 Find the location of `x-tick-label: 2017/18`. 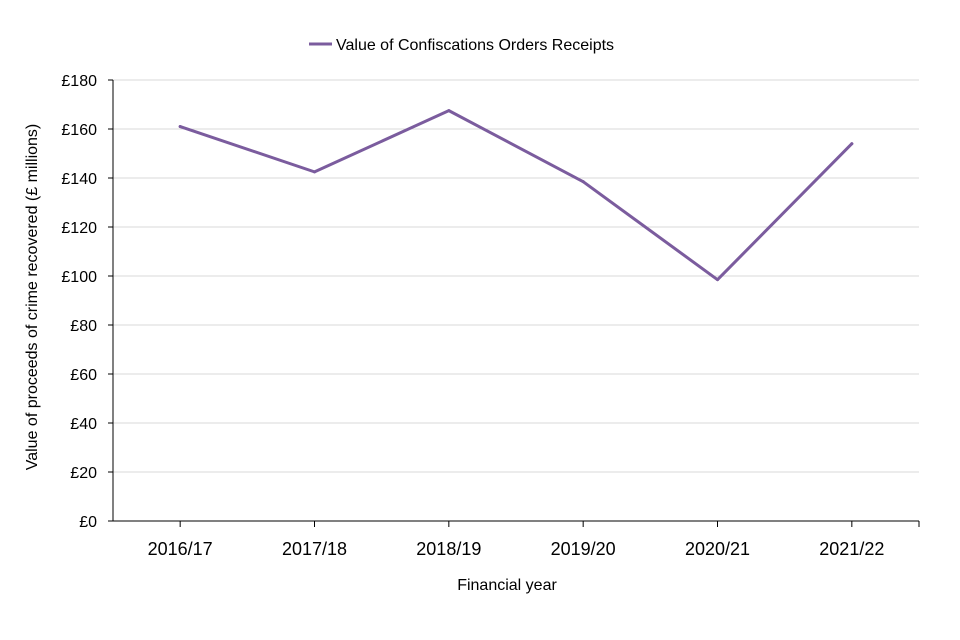

x-tick-label: 2017/18 is located at coordinates (314, 549).